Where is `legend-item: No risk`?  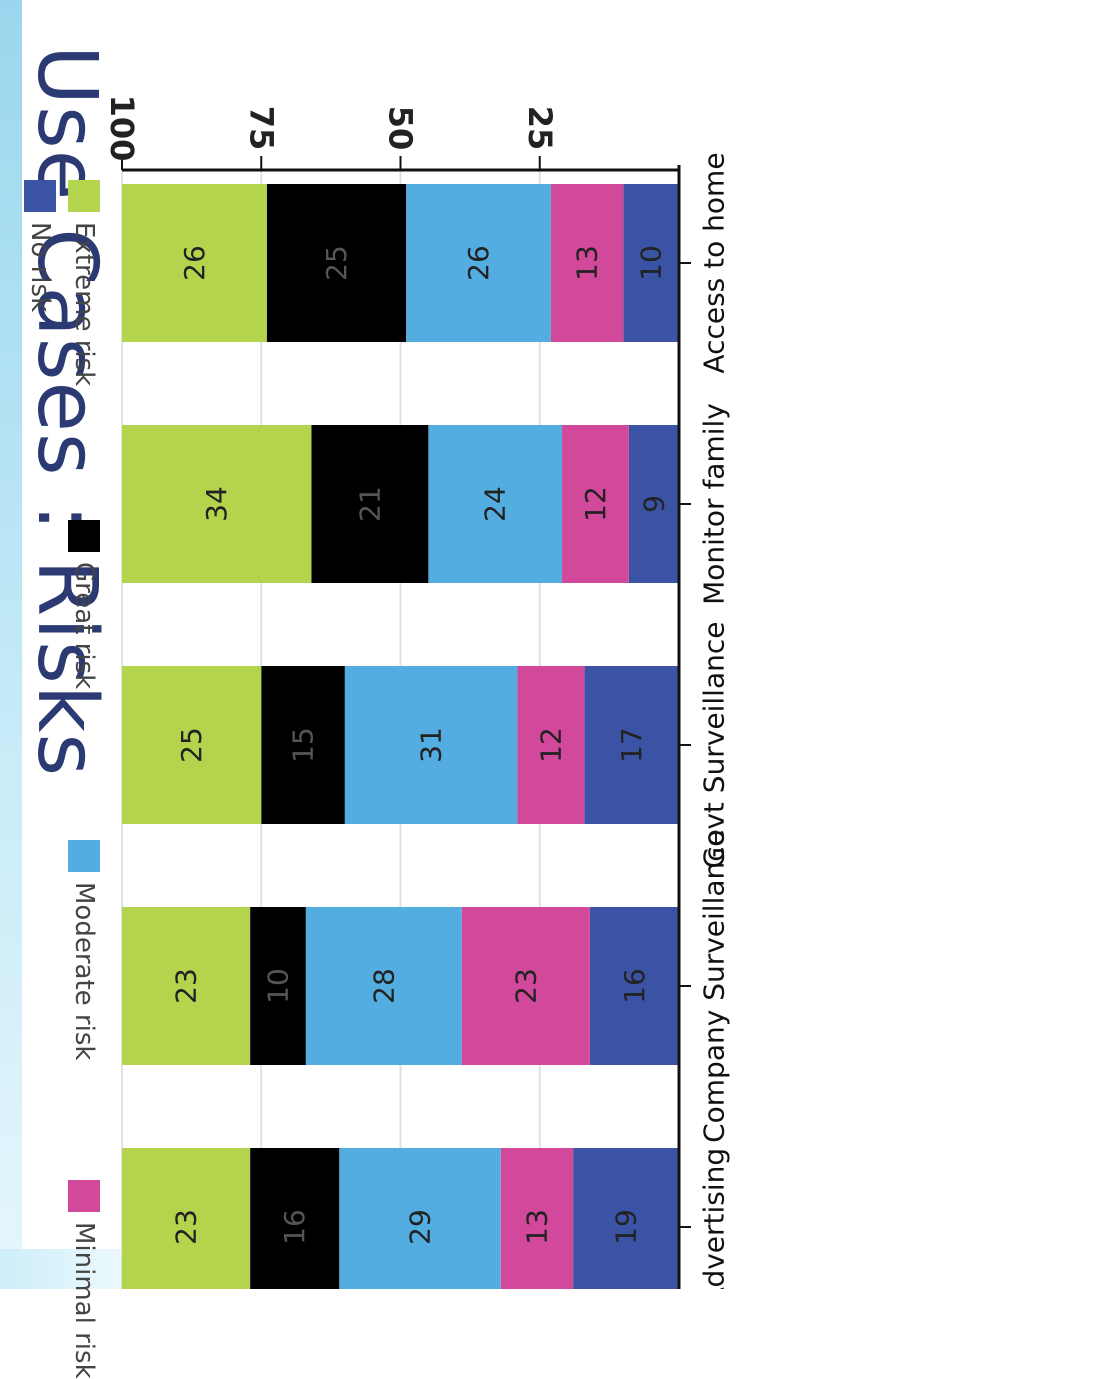 legend-item: No risk is located at coordinates (40, 246).